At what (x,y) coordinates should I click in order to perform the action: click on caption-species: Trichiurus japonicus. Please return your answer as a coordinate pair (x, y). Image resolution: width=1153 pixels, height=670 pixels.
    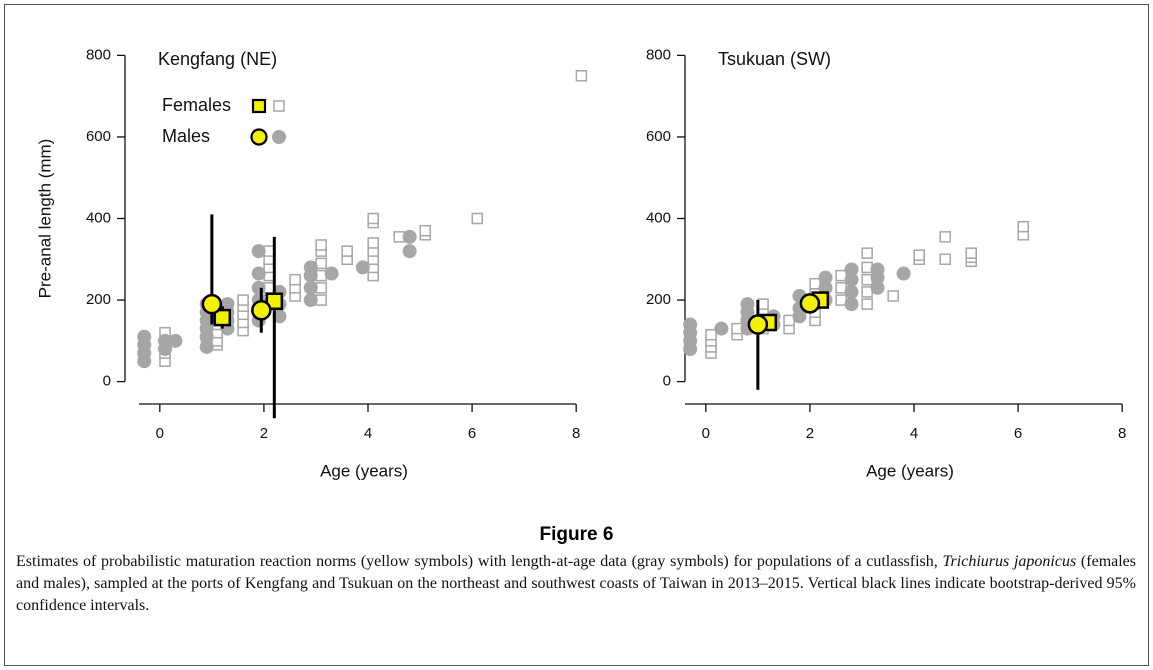
    Looking at the image, I should click on (1009, 561).